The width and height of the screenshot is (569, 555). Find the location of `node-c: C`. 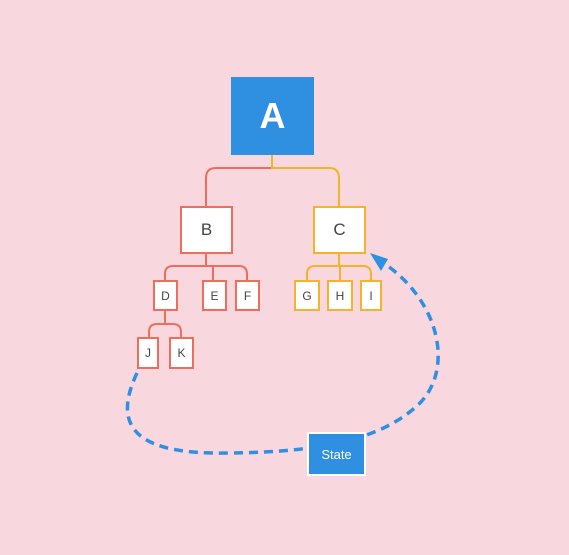

node-c: C is located at coordinates (339, 230).